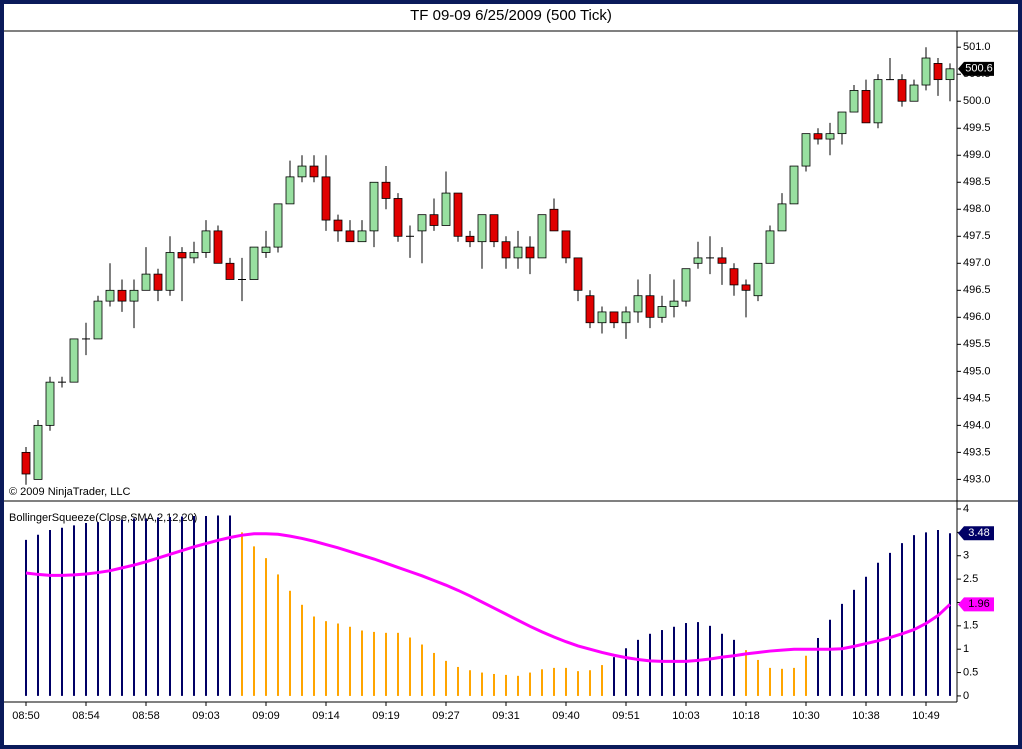  I want to click on x-tick-label: 10:18, so click(746, 716).